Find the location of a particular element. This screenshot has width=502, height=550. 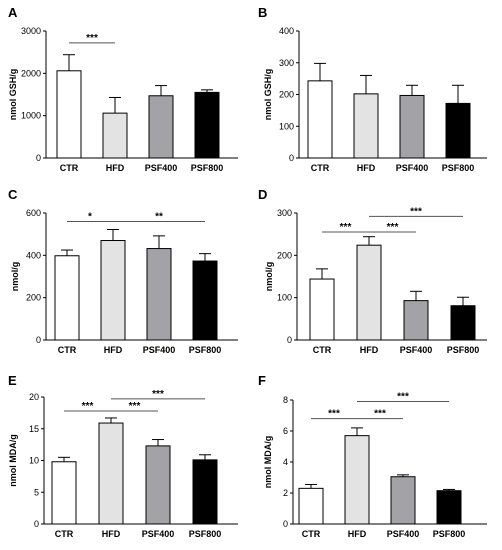

panel-letter: D is located at coordinates (262, 194).